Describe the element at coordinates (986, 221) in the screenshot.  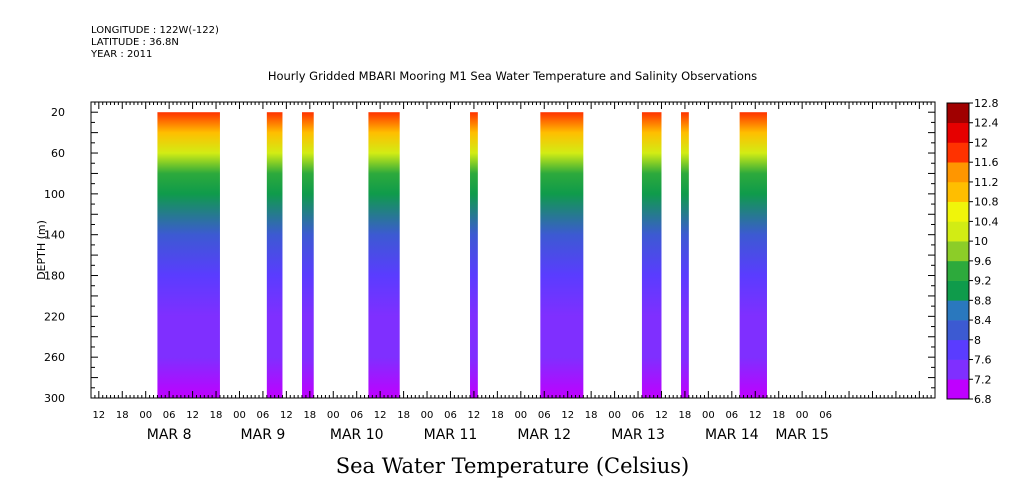
I see `colorbar-label: 10.4` at that location.